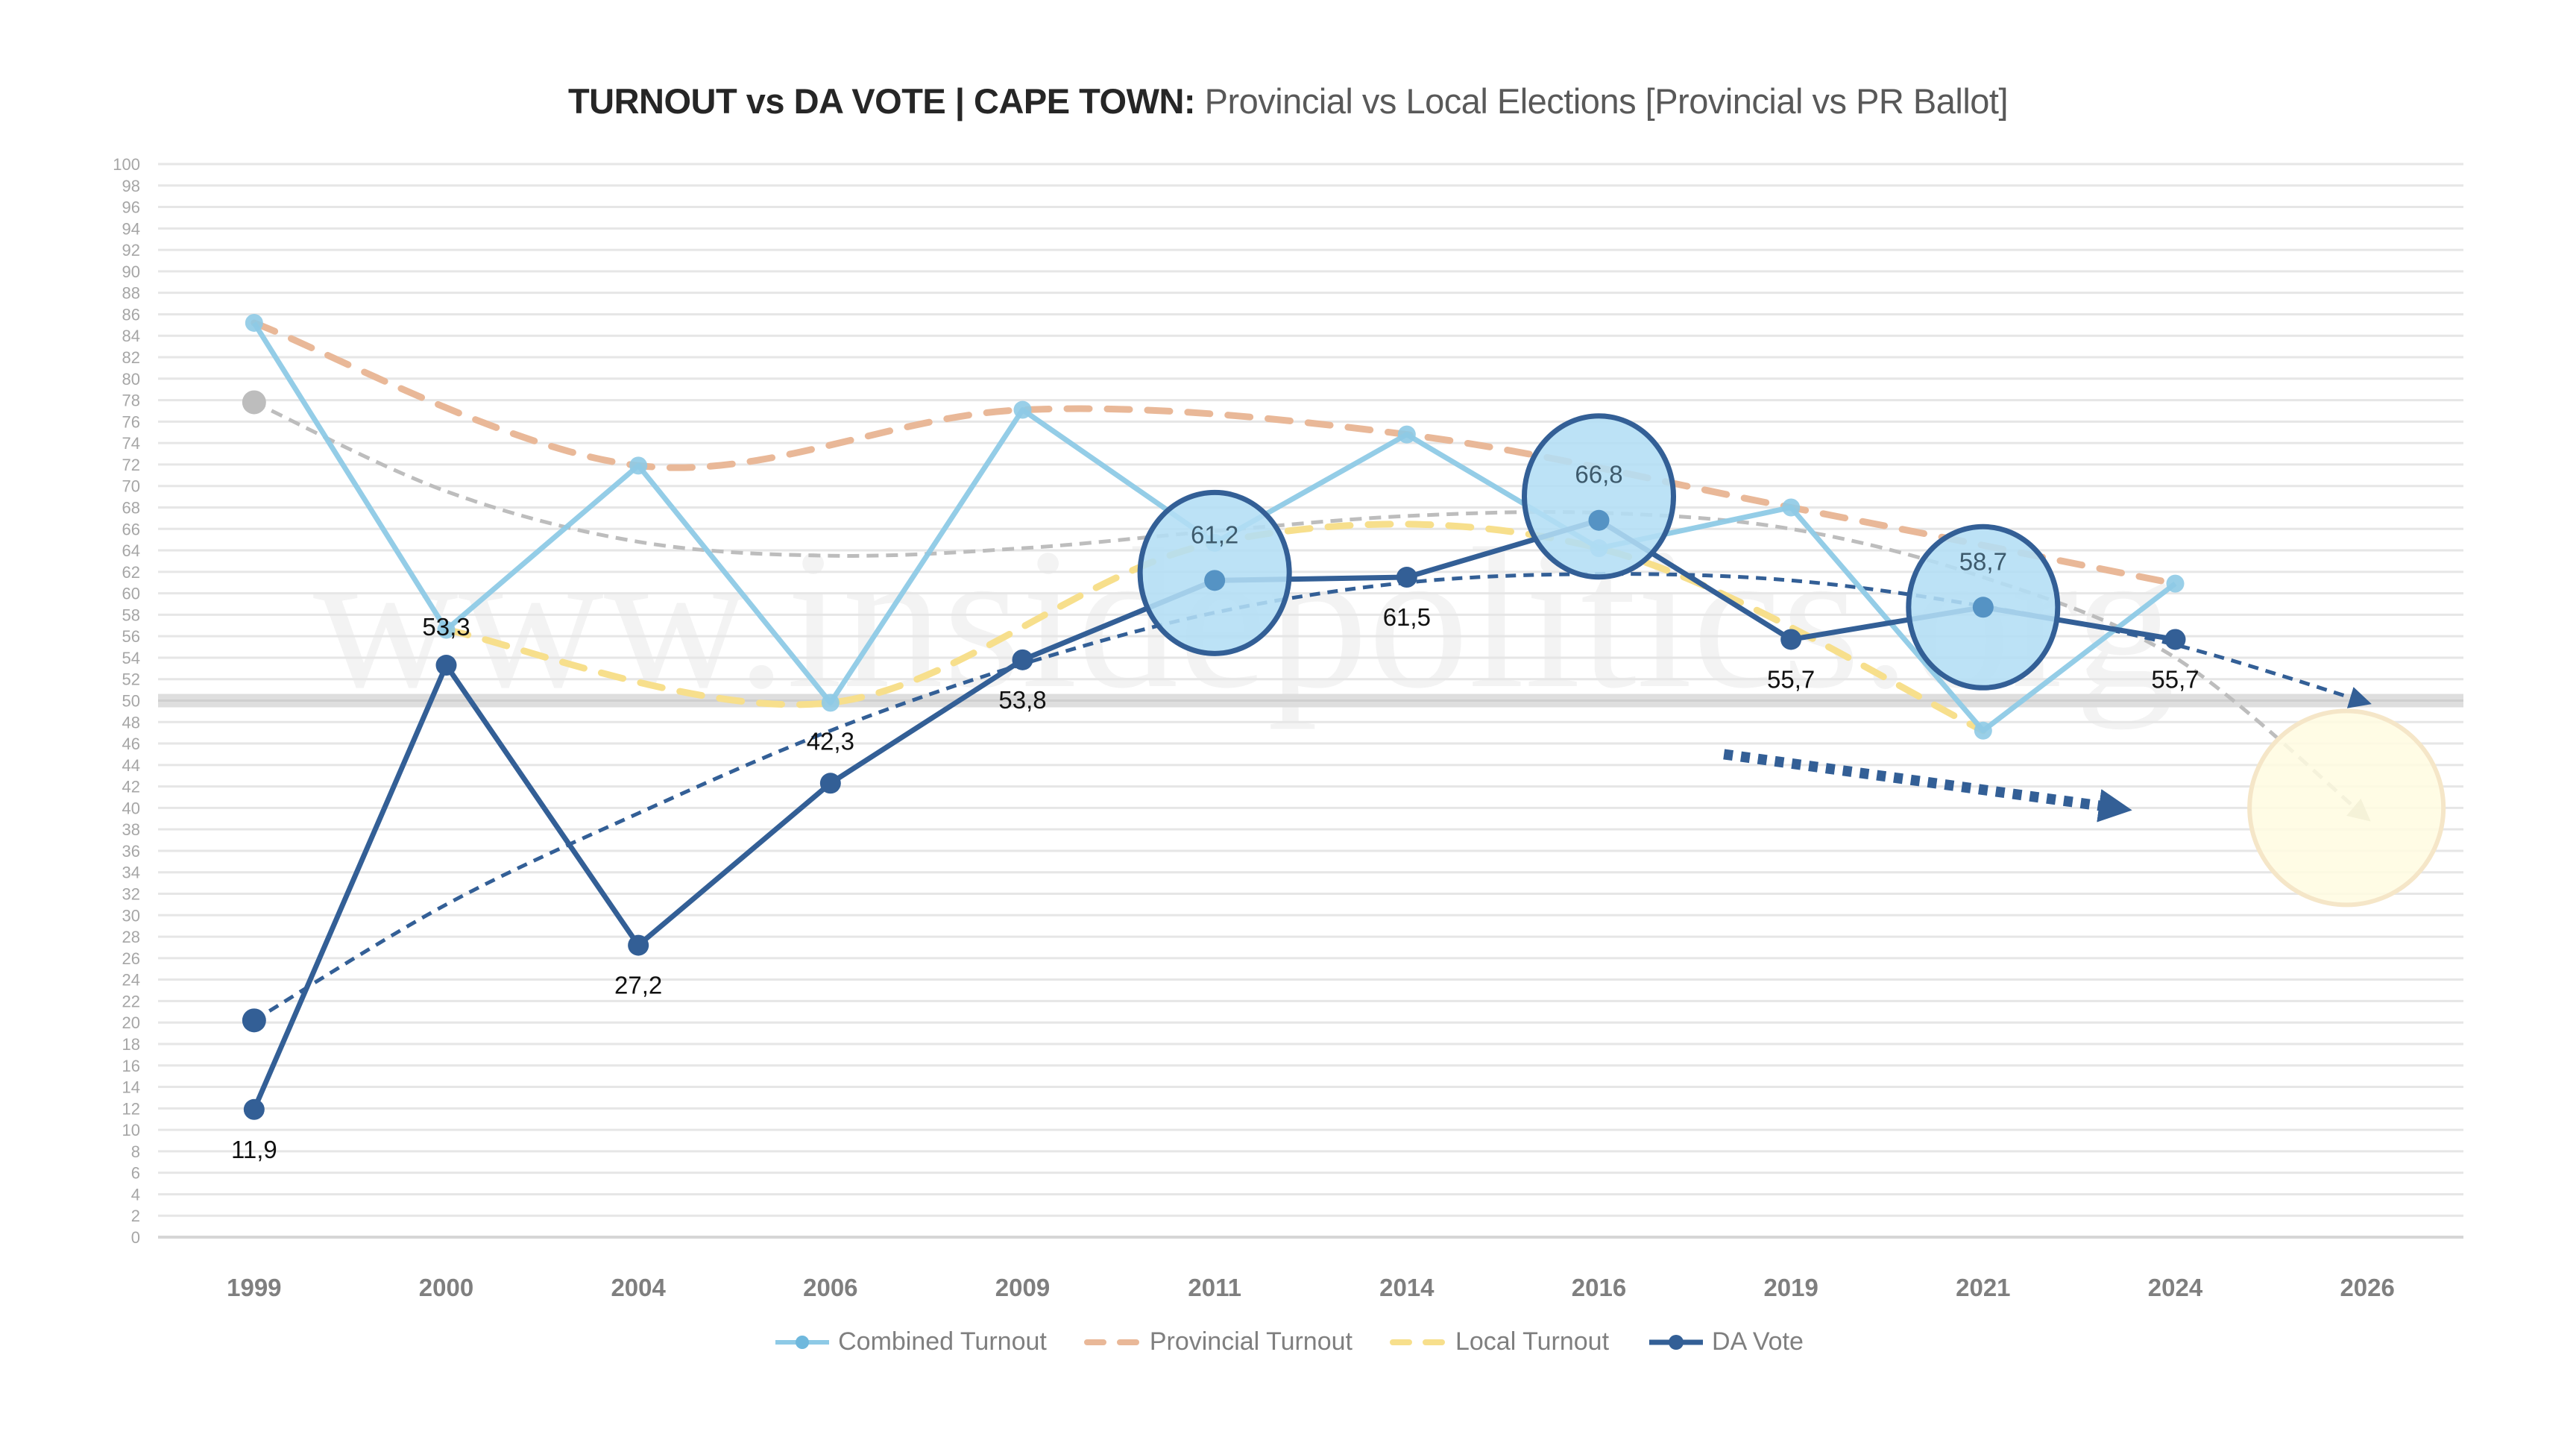 Image resolution: width=2576 pixels, height=1437 pixels. Describe the element at coordinates (830, 1287) in the screenshot. I see `x-tick-label: 2006` at that location.